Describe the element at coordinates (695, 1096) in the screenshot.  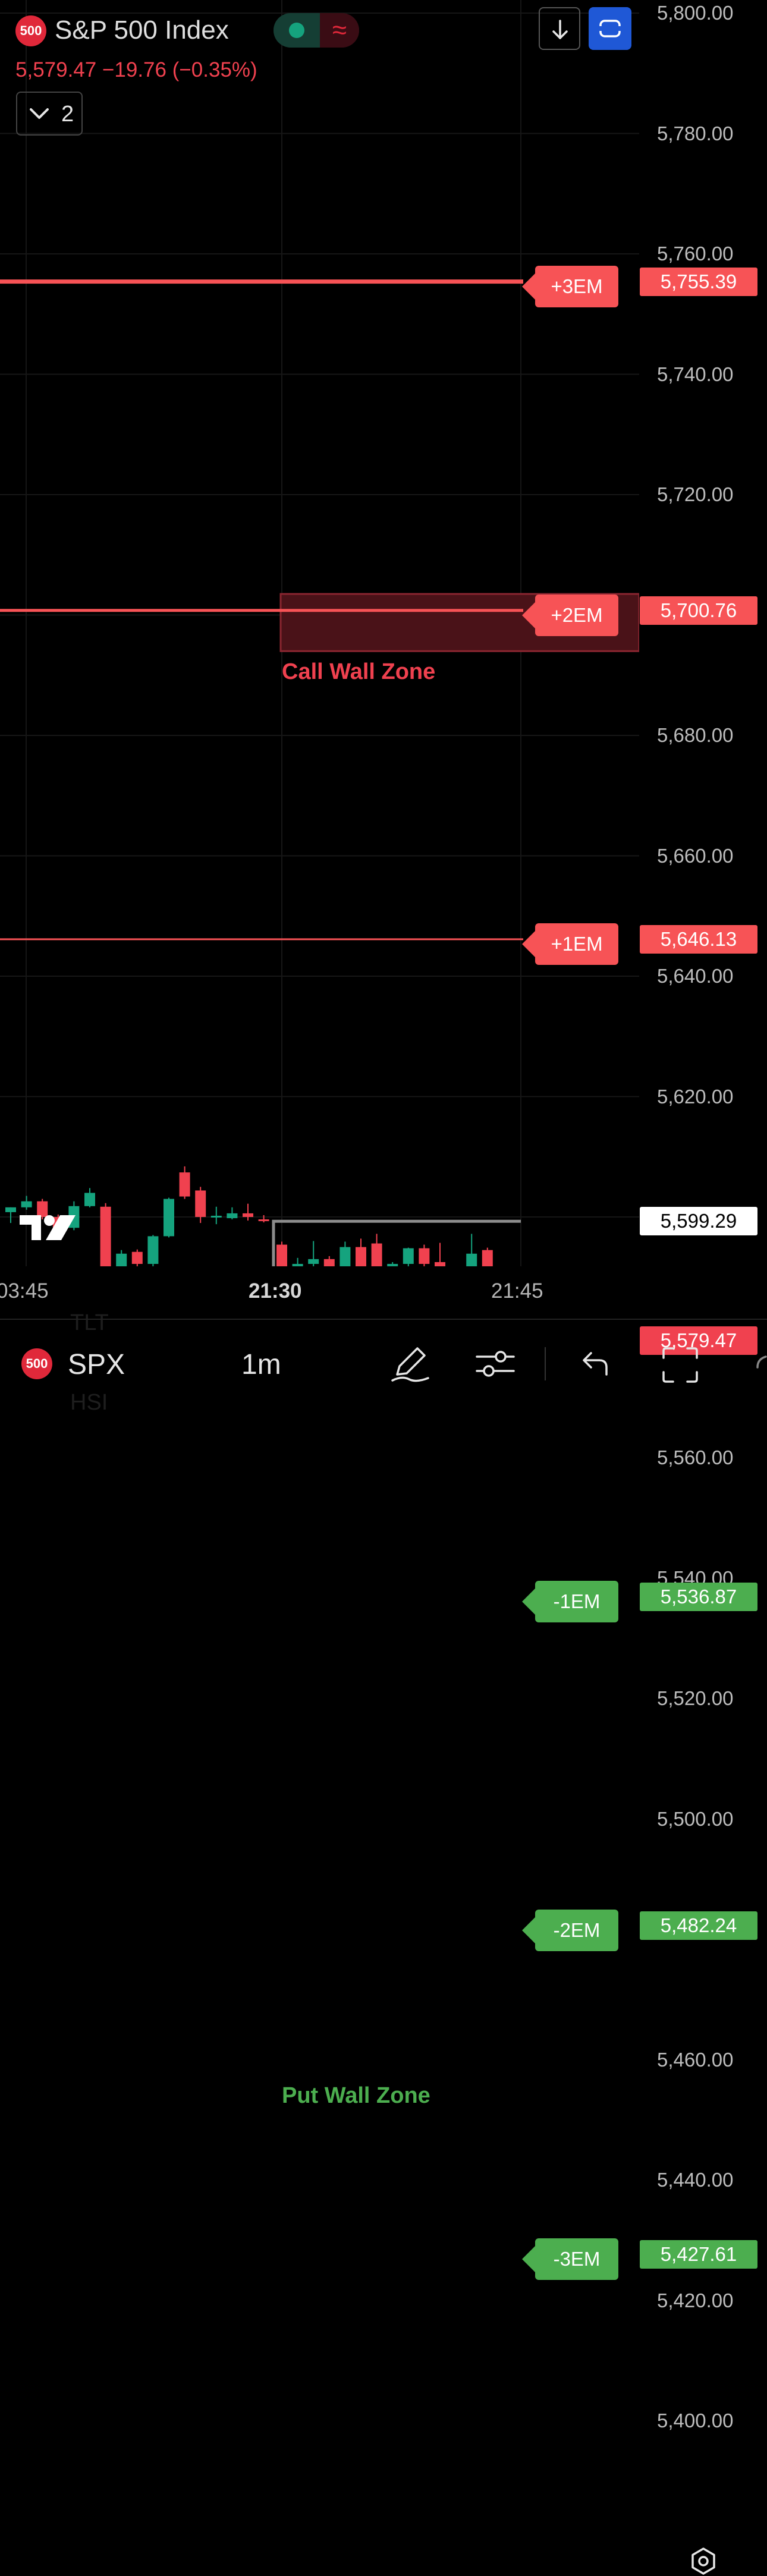
I see `price-axis-tick: 5,620.00` at that location.